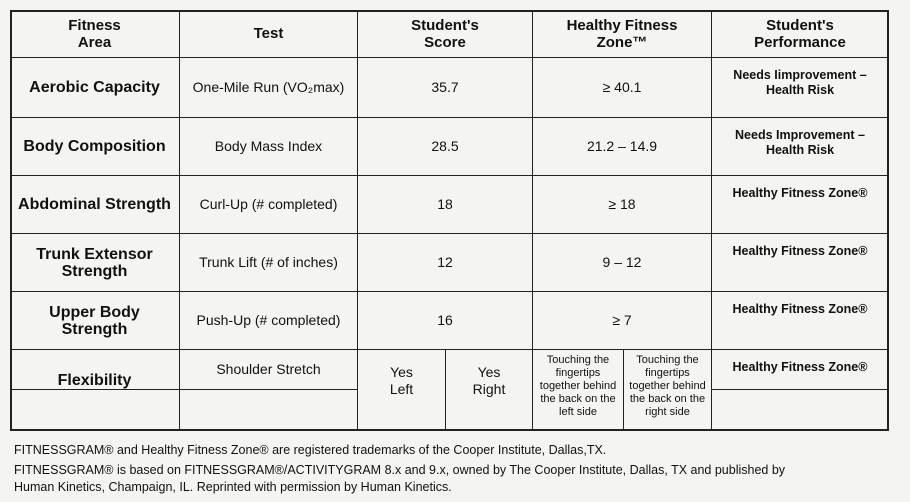  Describe the element at coordinates (95, 263) in the screenshot. I see `area-cell: Trunk Extensor Strength` at that location.